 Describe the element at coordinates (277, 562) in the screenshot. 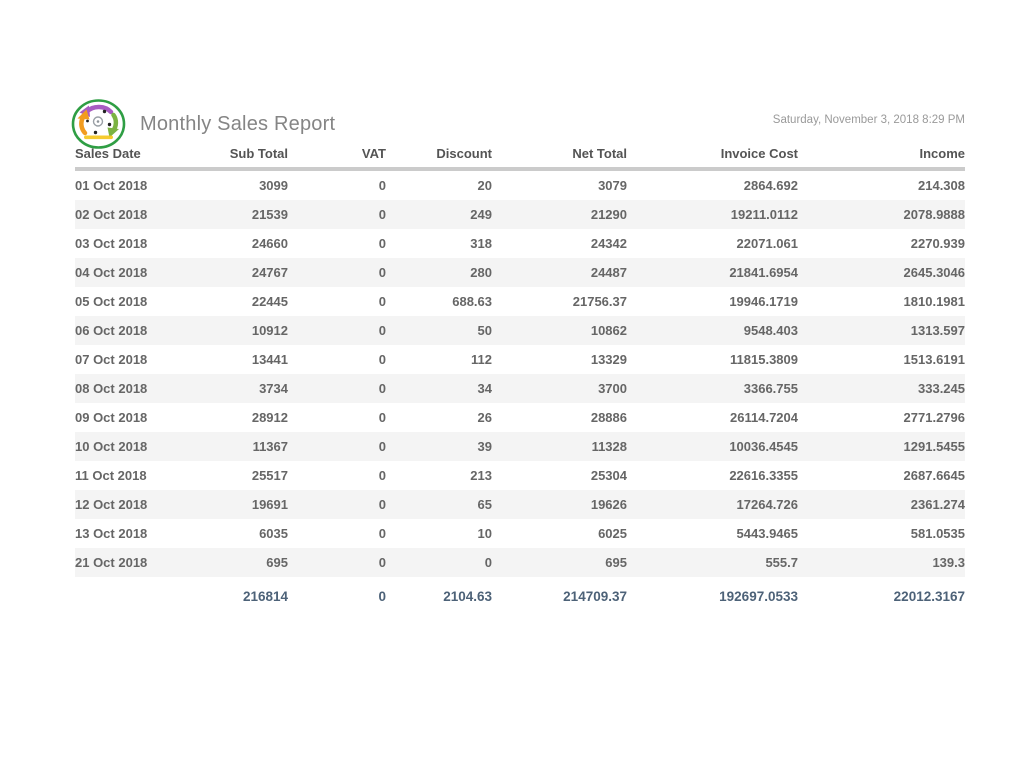

I see `cell-sub-total: 695` at that location.